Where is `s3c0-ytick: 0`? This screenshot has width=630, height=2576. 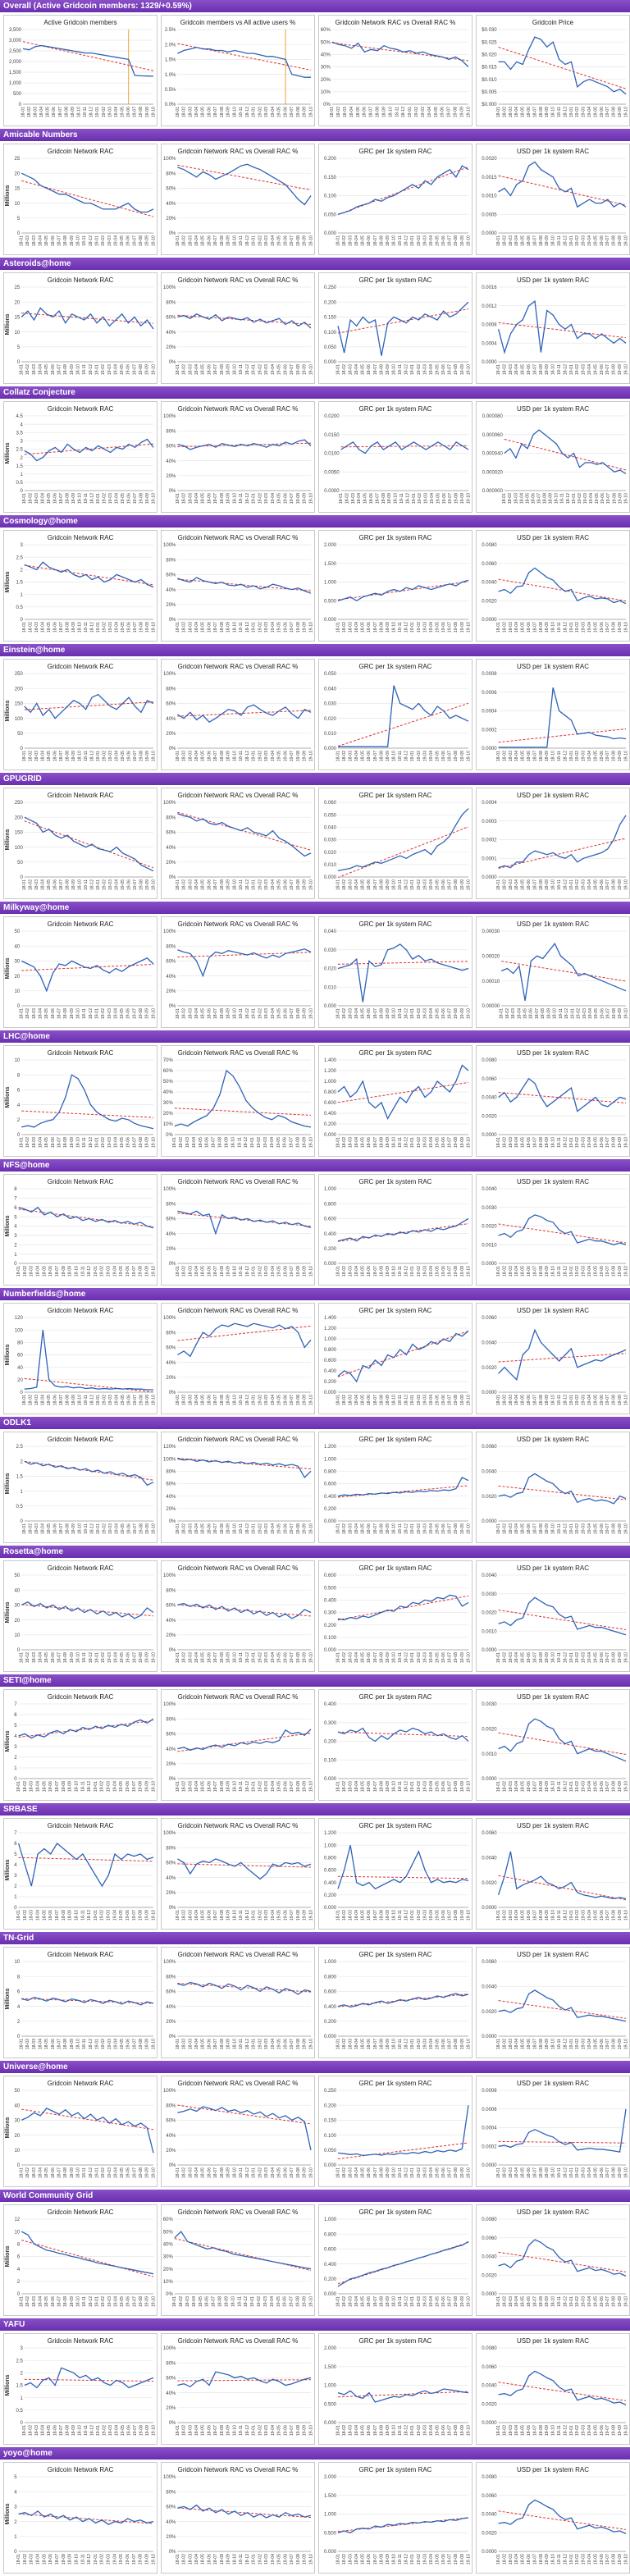 s3c0-ytick: 0 is located at coordinates (22, 492).